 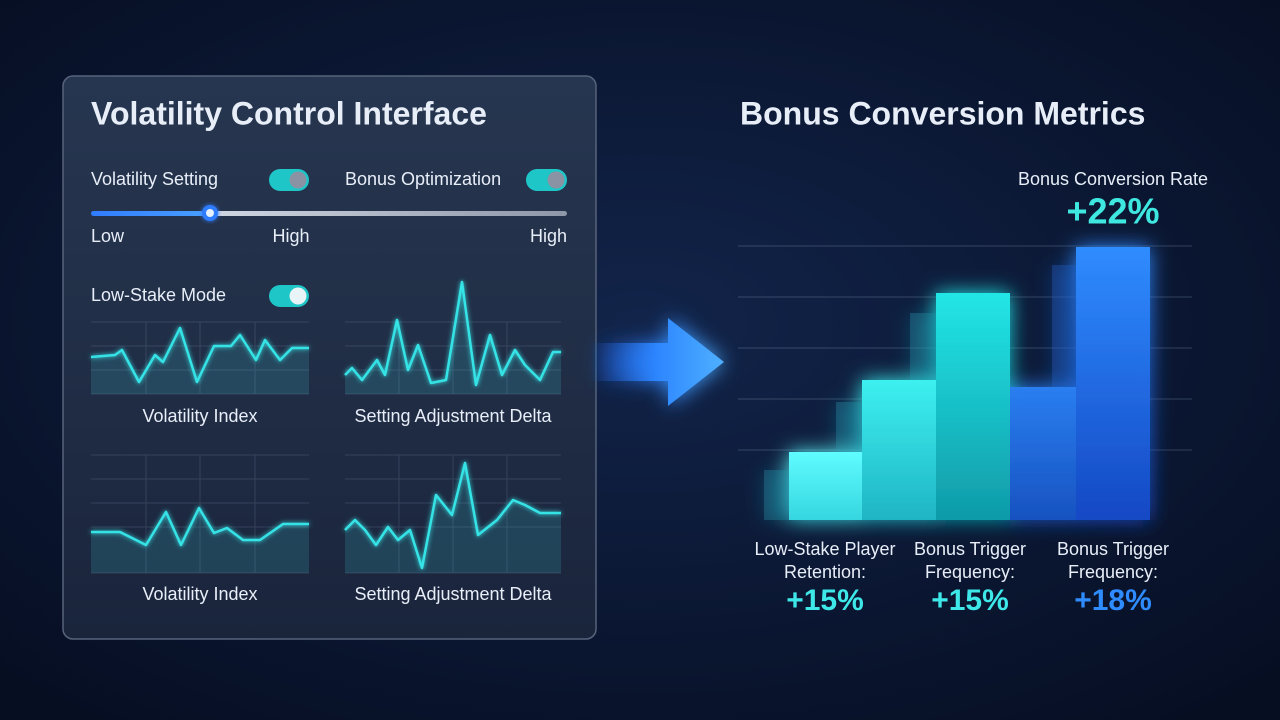 I want to click on slider, so click(x=329, y=213).